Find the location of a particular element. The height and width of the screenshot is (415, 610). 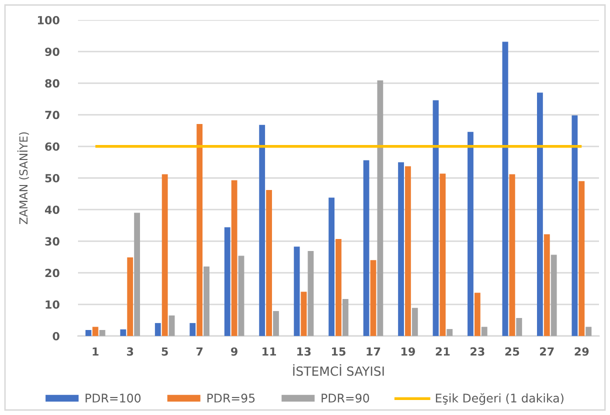

x-tick-label: 15 is located at coordinates (339, 351).